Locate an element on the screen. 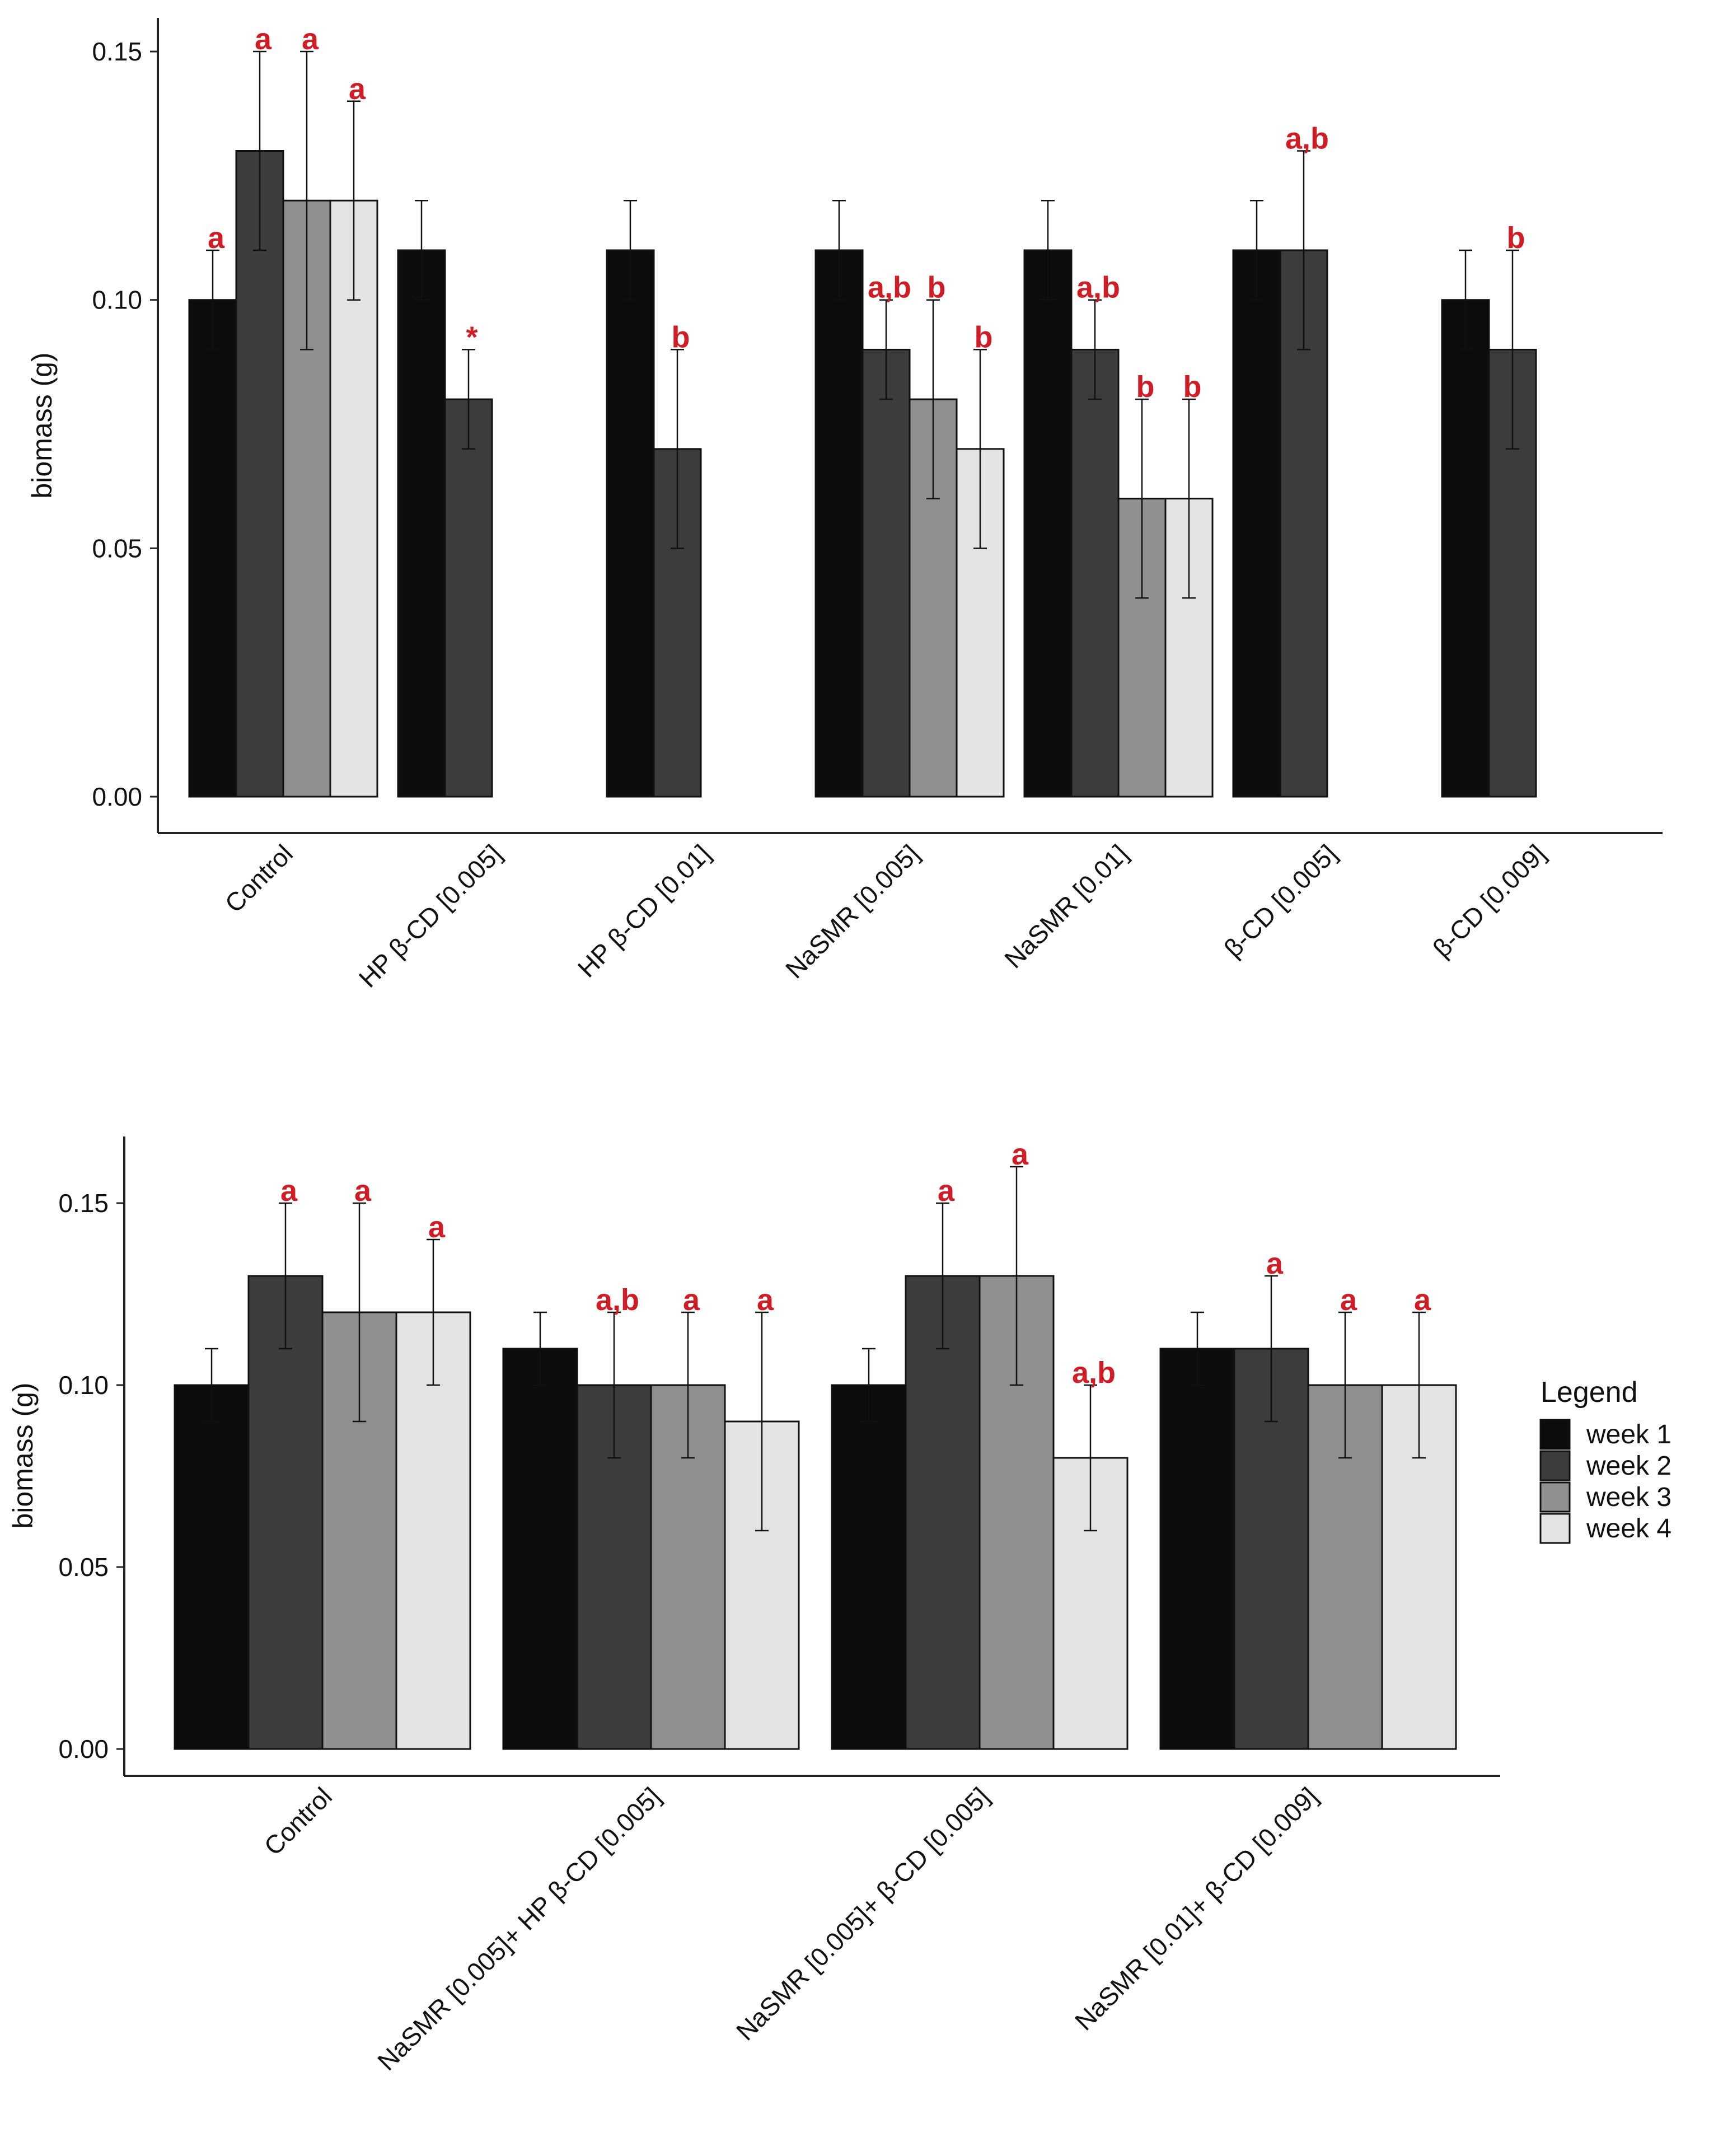 The image size is (1709, 2156). legend-entry: week 4 is located at coordinates (1628, 1529).